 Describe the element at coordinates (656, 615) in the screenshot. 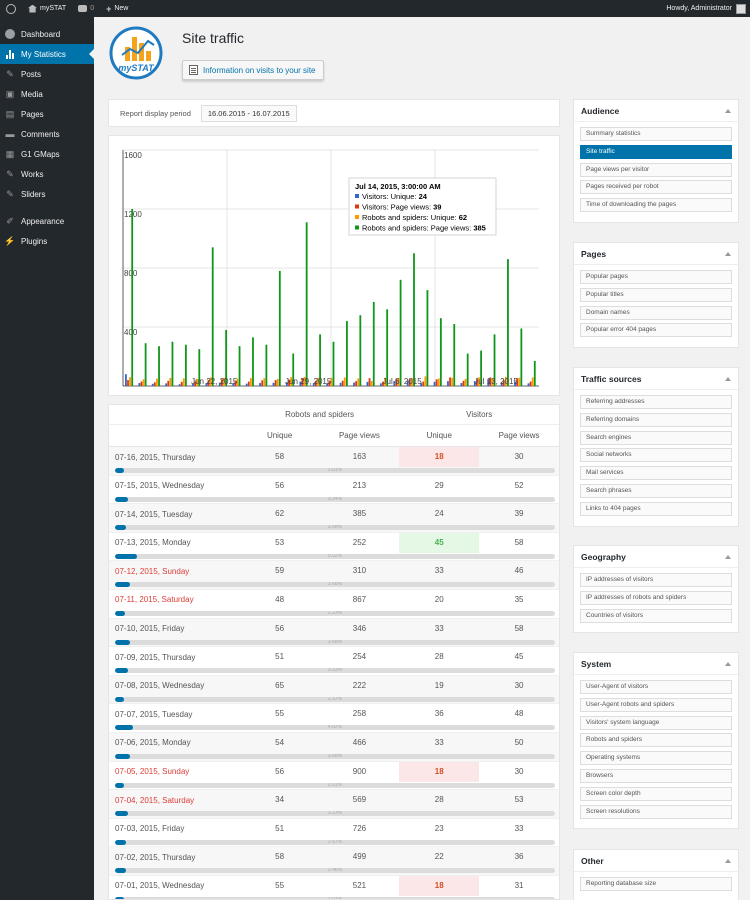

I see `report-link: Countries of visitors` at that location.